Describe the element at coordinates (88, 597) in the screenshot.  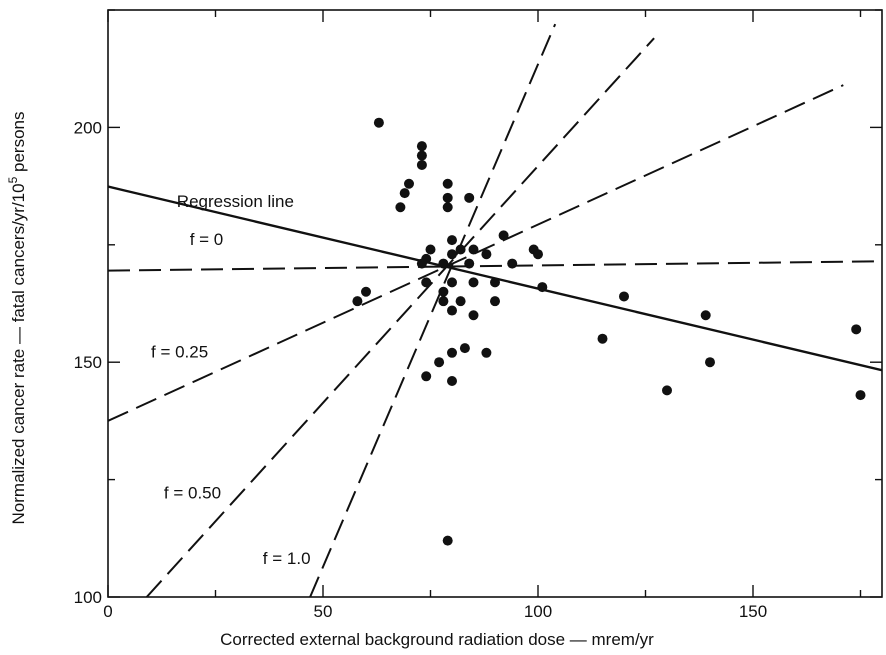
I see `y-tick-label: 100` at that location.